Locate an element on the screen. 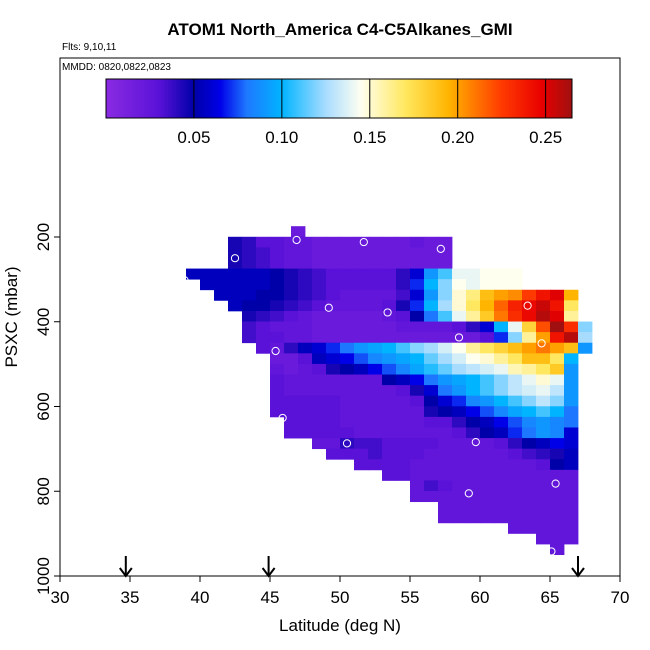 This screenshot has width=650, height=650. x-tick-label: 60 is located at coordinates (480, 597).